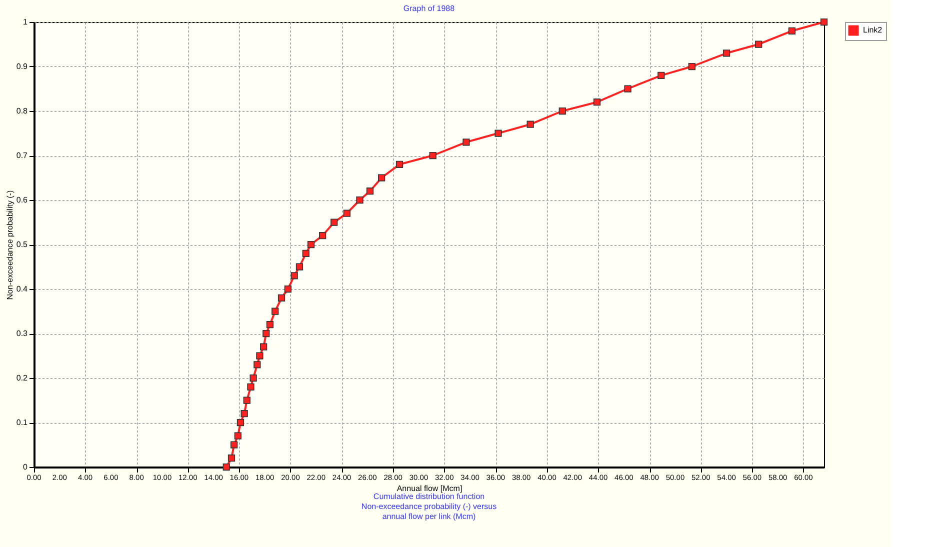 The height and width of the screenshot is (547, 930). I want to click on y-tick-label: 0.2, so click(22, 378).